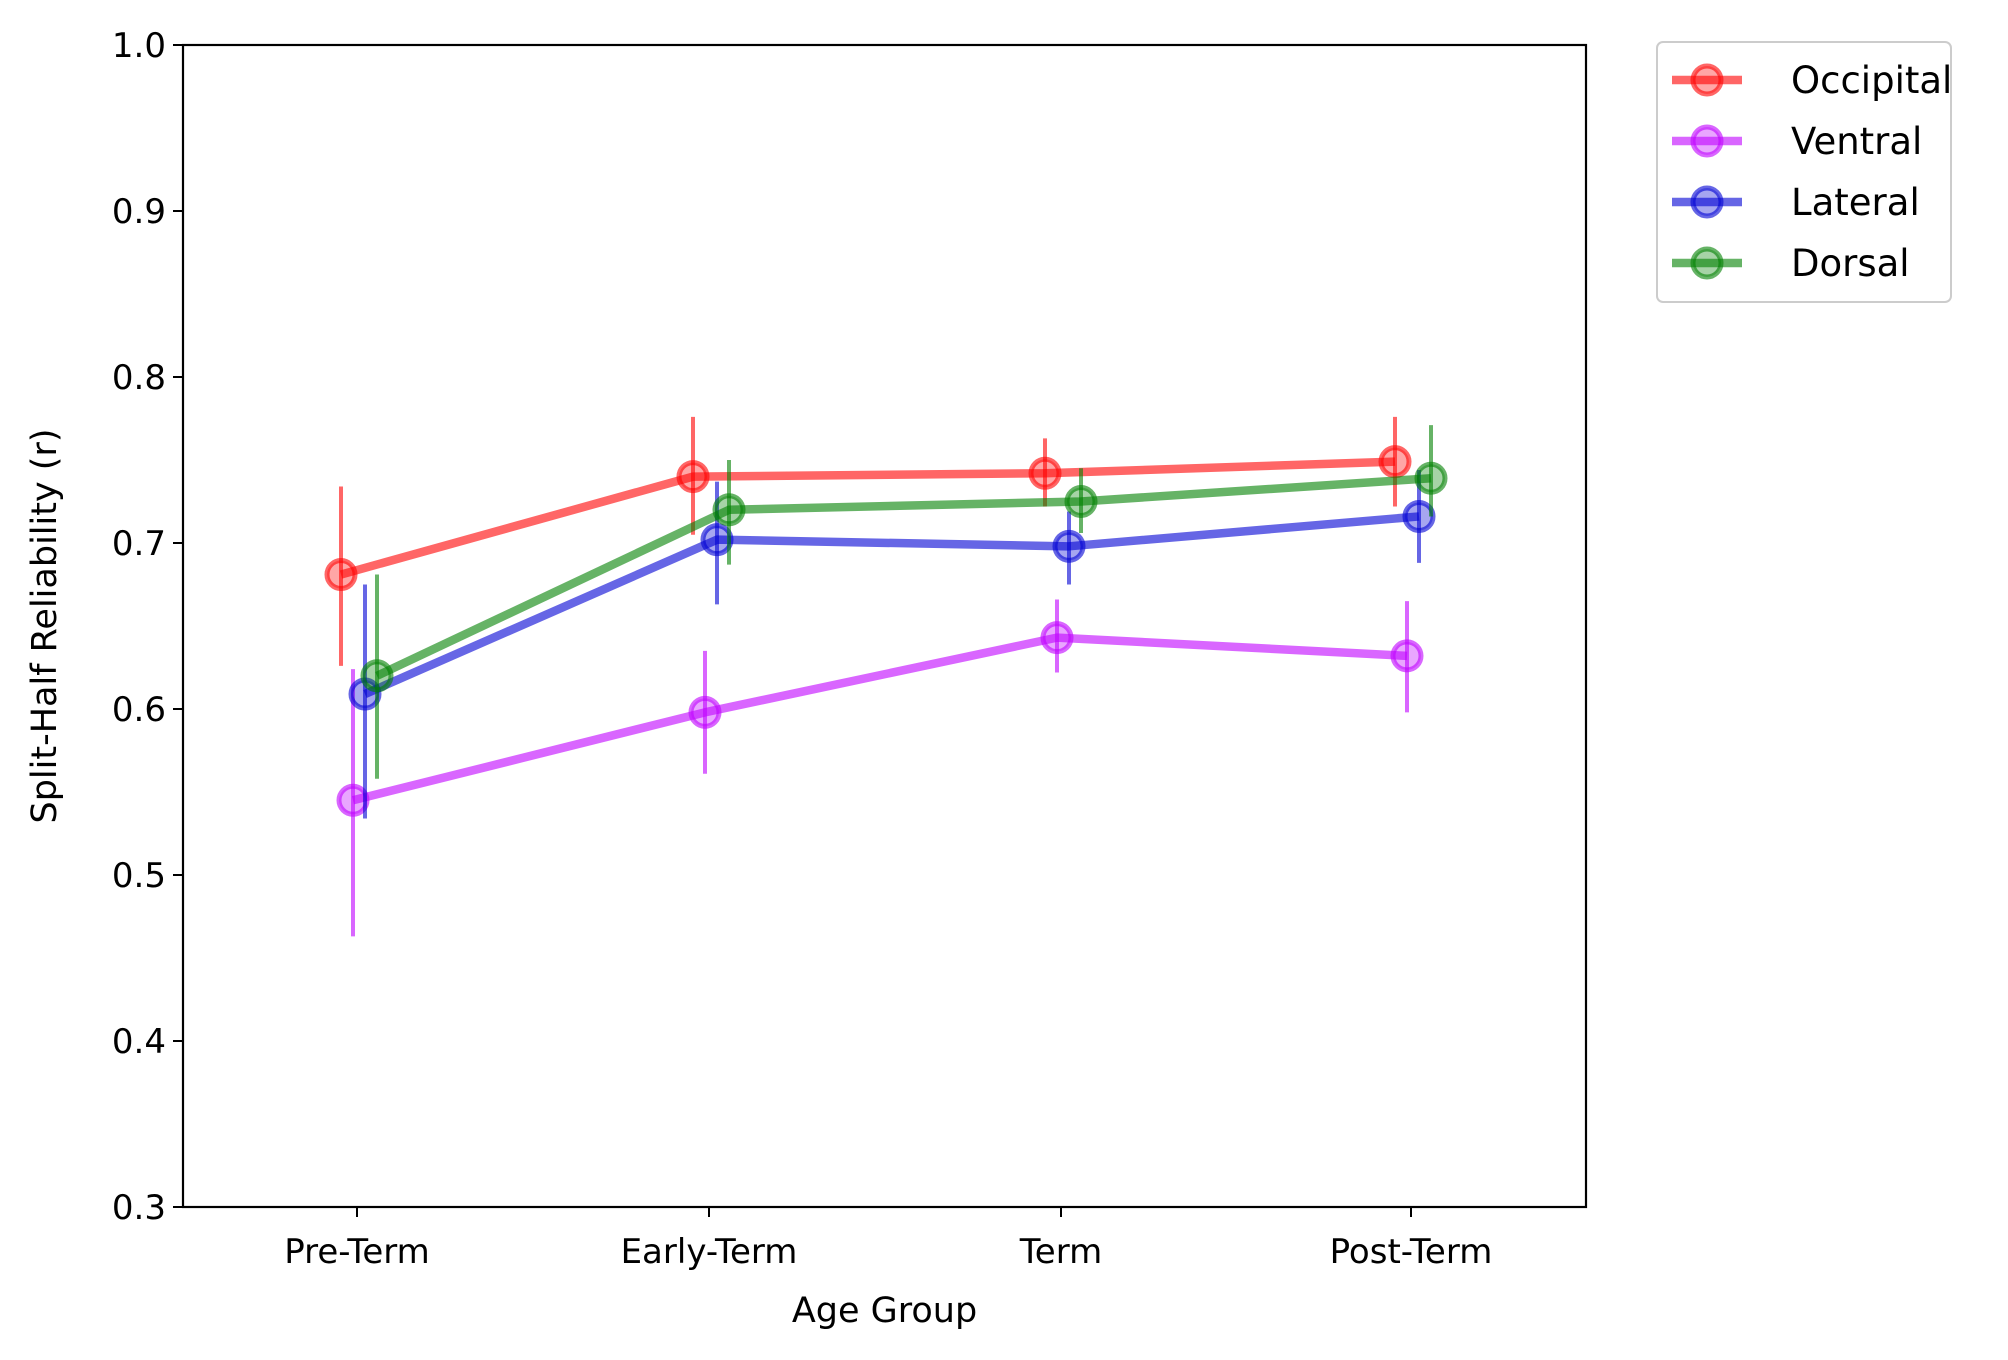 Image resolution: width=2008 pixels, height=1360 pixels. Describe the element at coordinates (357, 1252) in the screenshot. I see `x-tick-label: Pre-Term` at that location.